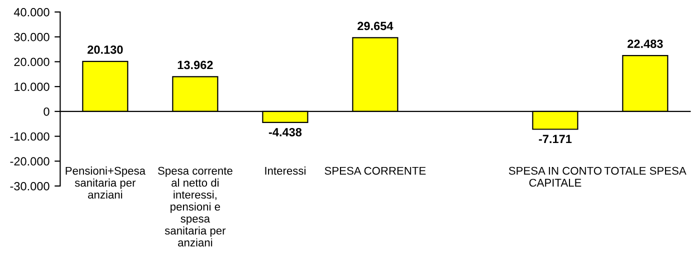 This screenshot has width=700, height=280. I want to click on y-tick-label: 30.000, so click(32, 37).